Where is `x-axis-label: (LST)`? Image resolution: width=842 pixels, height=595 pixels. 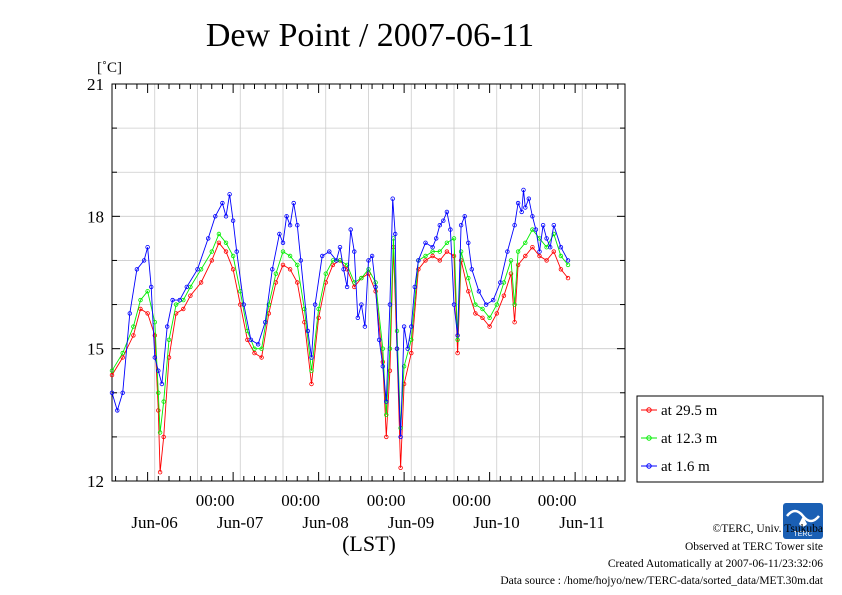 x-axis-label: (LST) is located at coordinates (369, 543).